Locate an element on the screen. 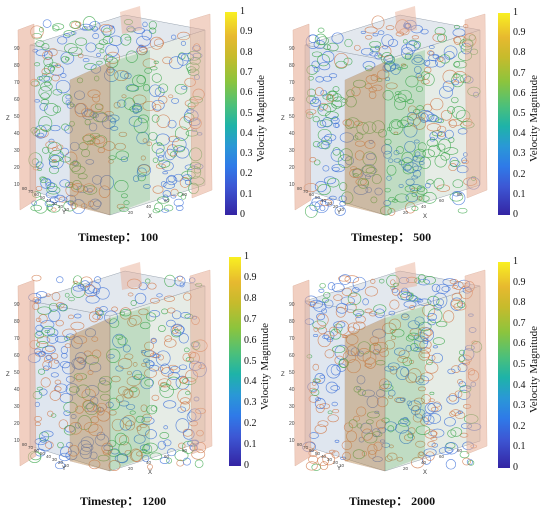  axis-label-z: Z is located at coordinates (283, 375).